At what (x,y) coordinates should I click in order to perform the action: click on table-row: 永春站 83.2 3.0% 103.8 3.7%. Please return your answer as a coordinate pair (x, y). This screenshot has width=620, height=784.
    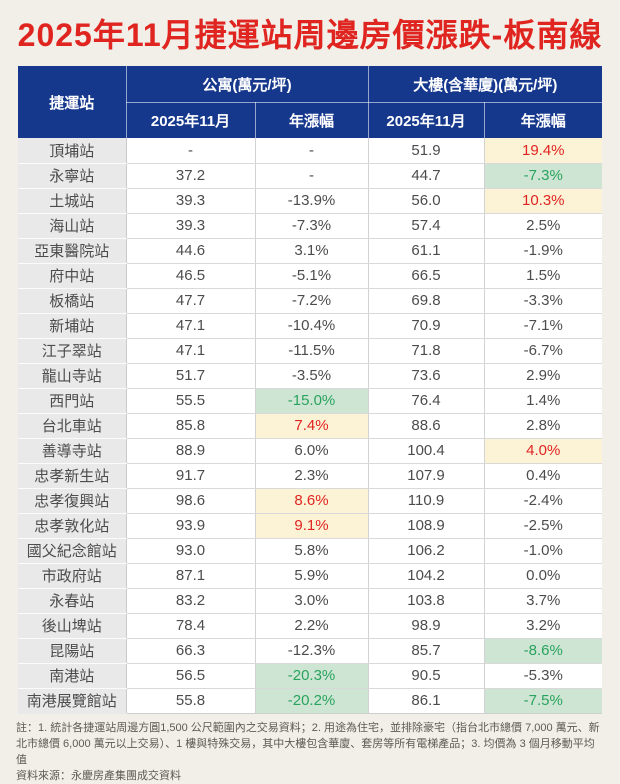
    Looking at the image, I should click on (310, 601).